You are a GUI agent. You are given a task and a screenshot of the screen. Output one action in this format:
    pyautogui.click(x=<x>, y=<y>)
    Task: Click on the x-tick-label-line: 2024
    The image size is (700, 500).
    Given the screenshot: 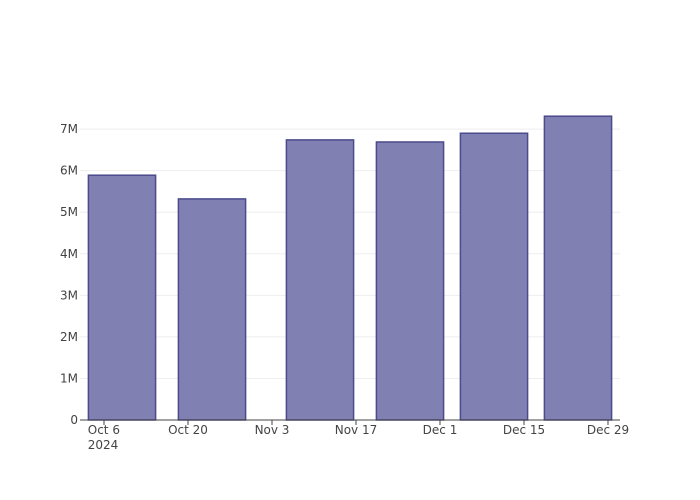 What is the action you would take?
    pyautogui.click(x=103, y=445)
    